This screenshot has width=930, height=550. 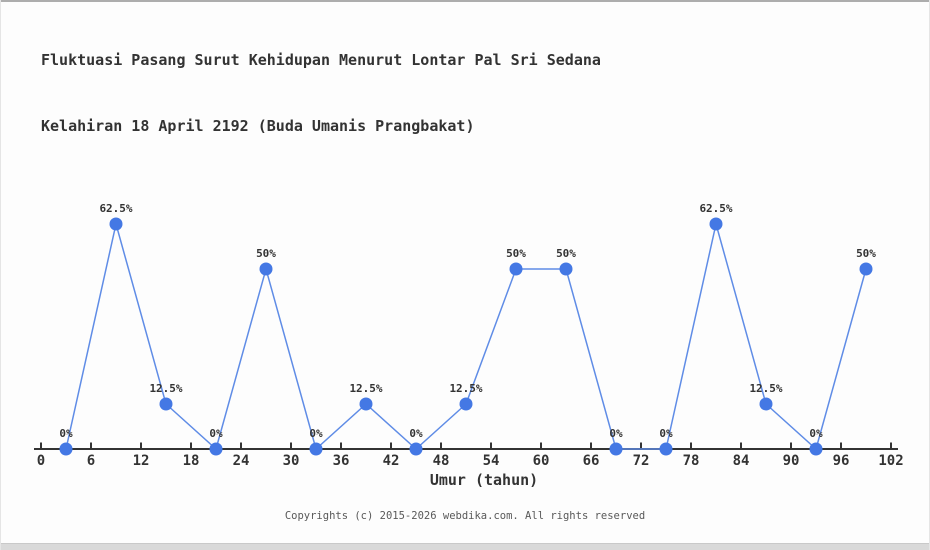 What do you see at coordinates (391, 461) in the screenshot?
I see `x-tick-label: 42` at bounding box center [391, 461].